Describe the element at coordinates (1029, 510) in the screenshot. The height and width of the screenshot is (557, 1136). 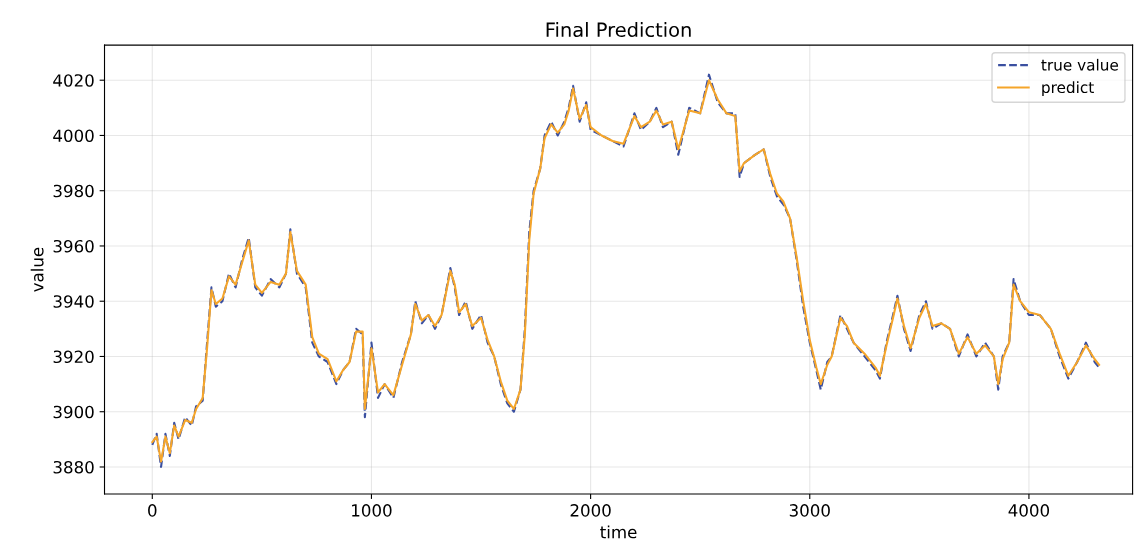
I see `x-tick-label: 4000` at that location.